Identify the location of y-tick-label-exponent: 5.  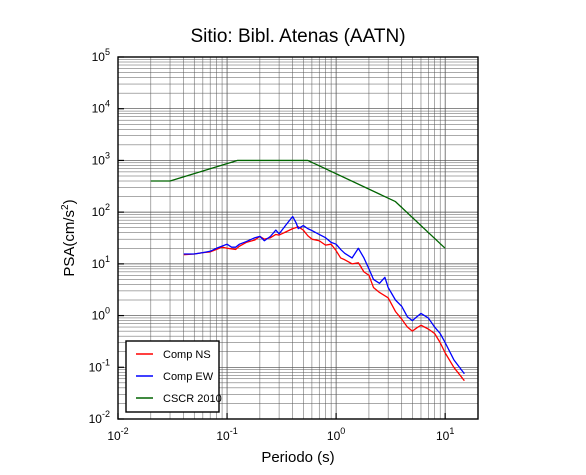
(107, 52).